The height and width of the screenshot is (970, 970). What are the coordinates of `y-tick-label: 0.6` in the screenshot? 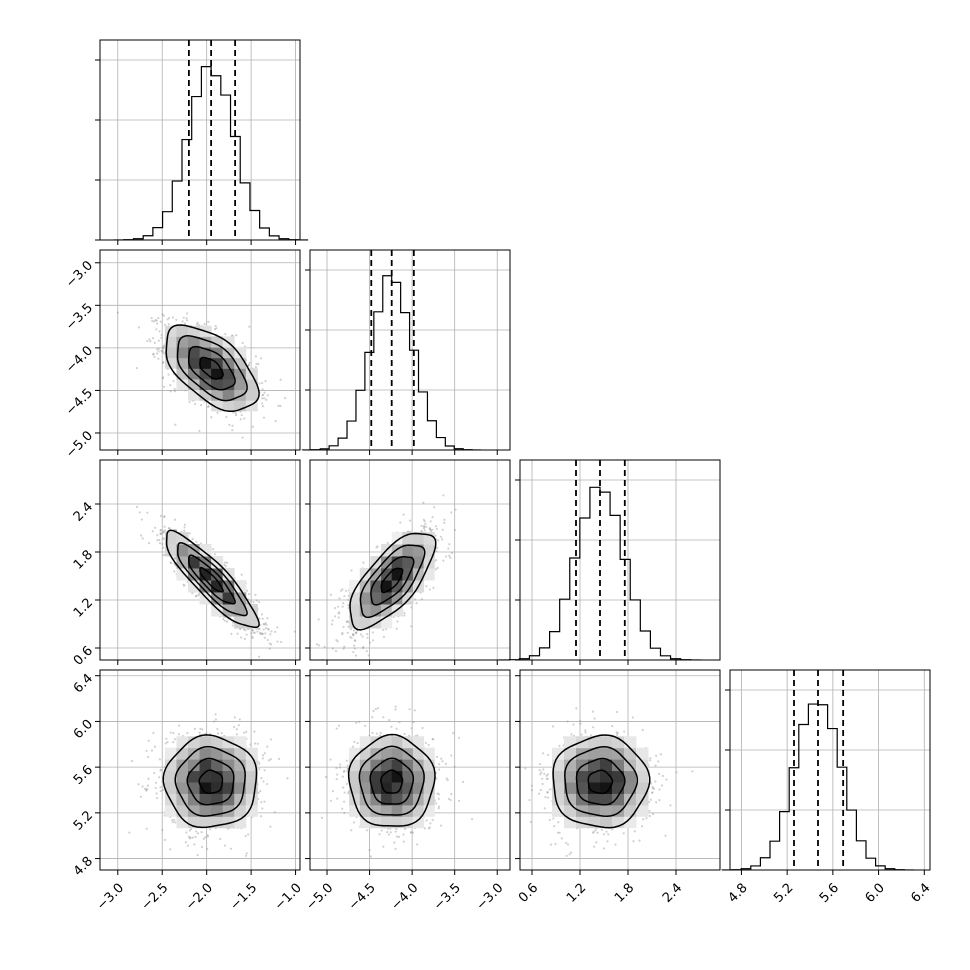 It's located at (83, 655).